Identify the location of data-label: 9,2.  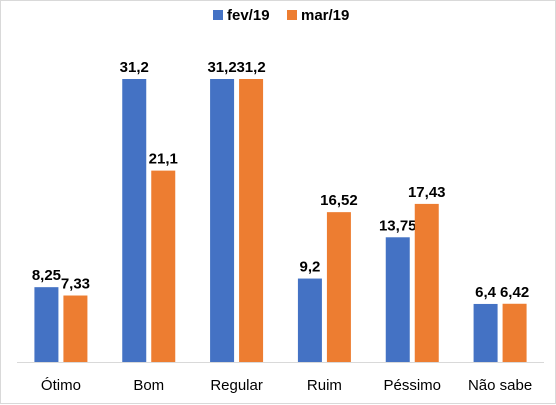
(309, 267).